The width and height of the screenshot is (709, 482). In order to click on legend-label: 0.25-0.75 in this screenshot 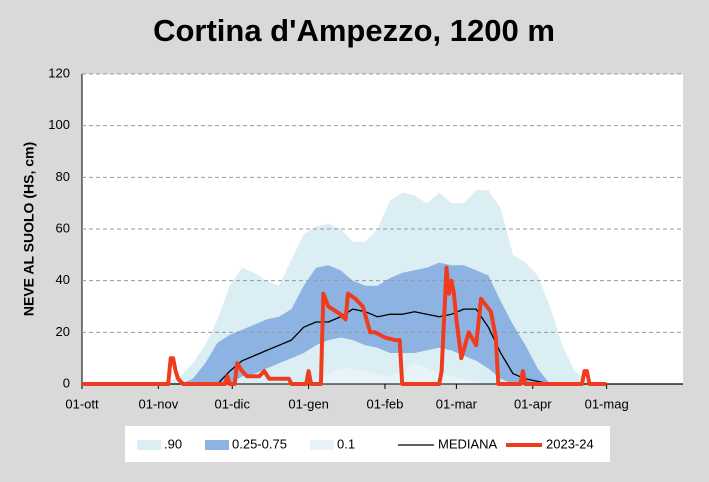, I will do `click(259, 443)`.